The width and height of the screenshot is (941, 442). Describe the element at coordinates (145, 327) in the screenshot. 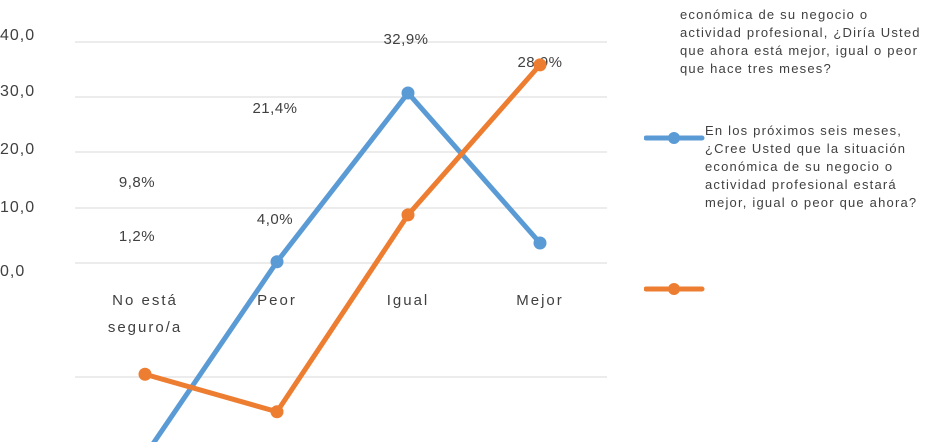

I see `x-tick-label: seguro/a` at that location.